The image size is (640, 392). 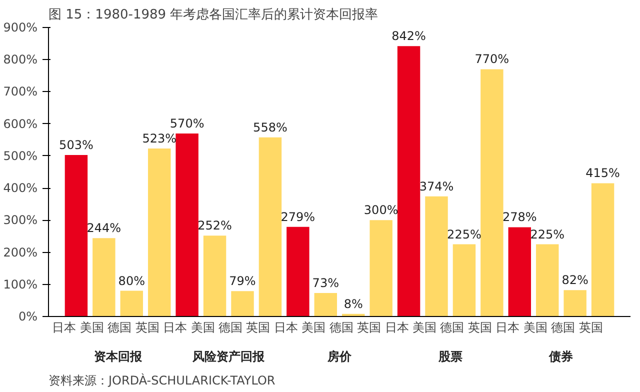 I want to click on data-label: 79%, so click(x=242, y=281).